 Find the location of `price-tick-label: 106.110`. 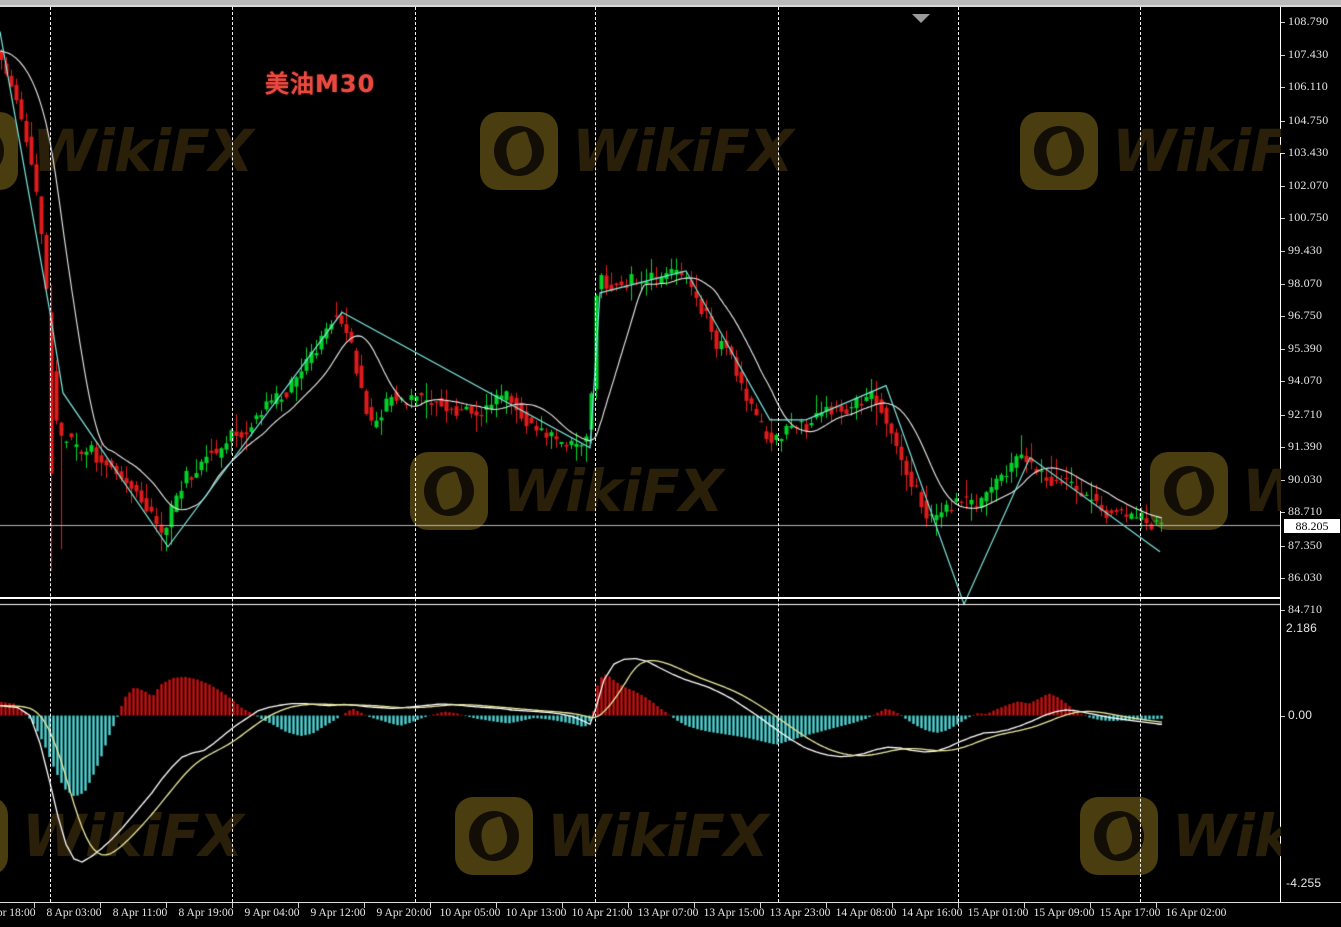

price-tick-label: 106.110 is located at coordinates (1308, 86).